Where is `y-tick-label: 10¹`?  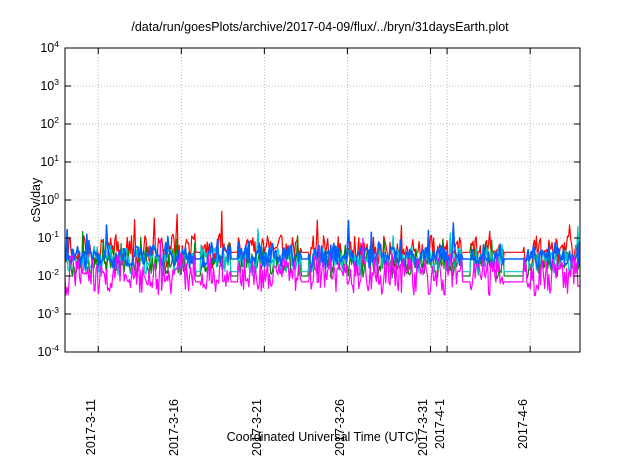
y-tick-label: 10¹ is located at coordinates (49, 160).